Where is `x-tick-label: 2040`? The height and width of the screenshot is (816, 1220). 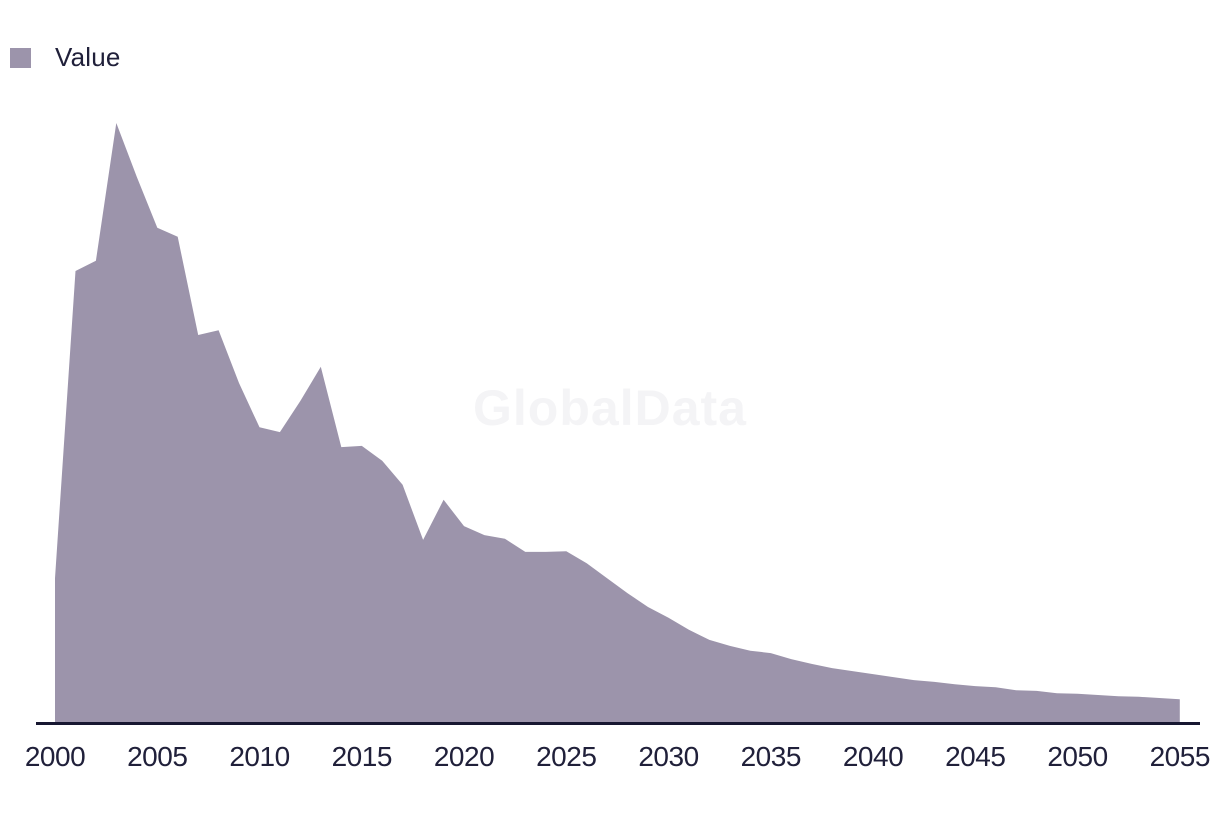 x-tick-label: 2040 is located at coordinates (873, 756).